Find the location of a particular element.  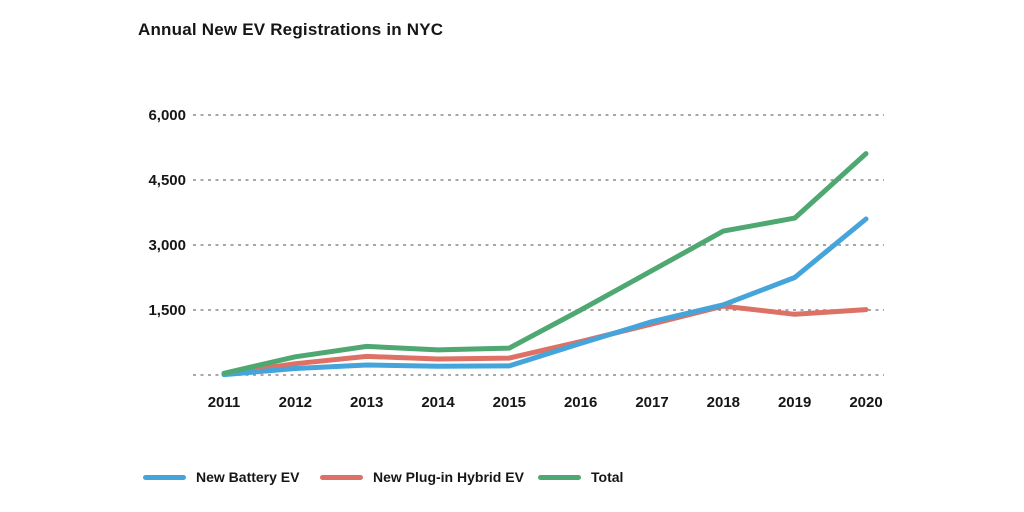

legend-item-new-battery-ev: New Battery EV is located at coordinates (221, 477).